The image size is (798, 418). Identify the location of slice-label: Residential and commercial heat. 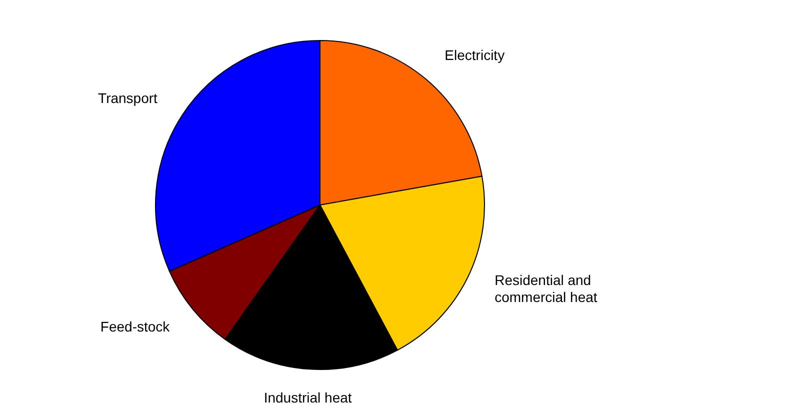
(546, 289).